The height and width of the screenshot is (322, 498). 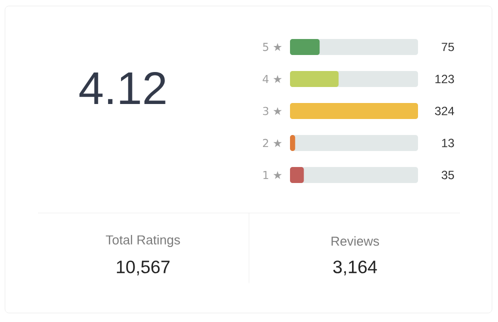 I want to click on text: 4.12, so click(x=122, y=88).